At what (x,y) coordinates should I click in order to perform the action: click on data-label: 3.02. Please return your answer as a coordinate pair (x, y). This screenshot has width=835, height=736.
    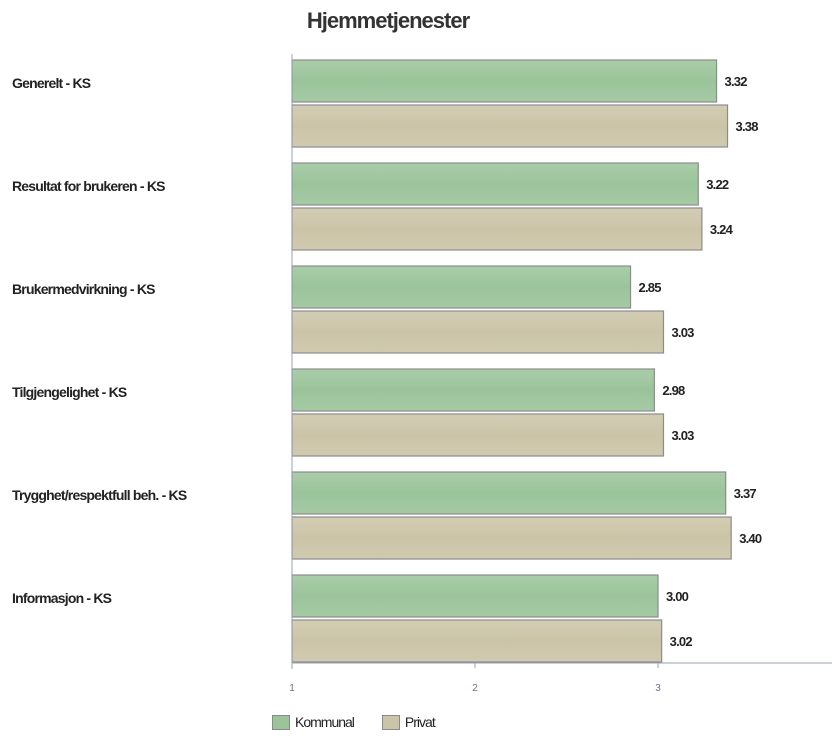
    Looking at the image, I should click on (681, 641).